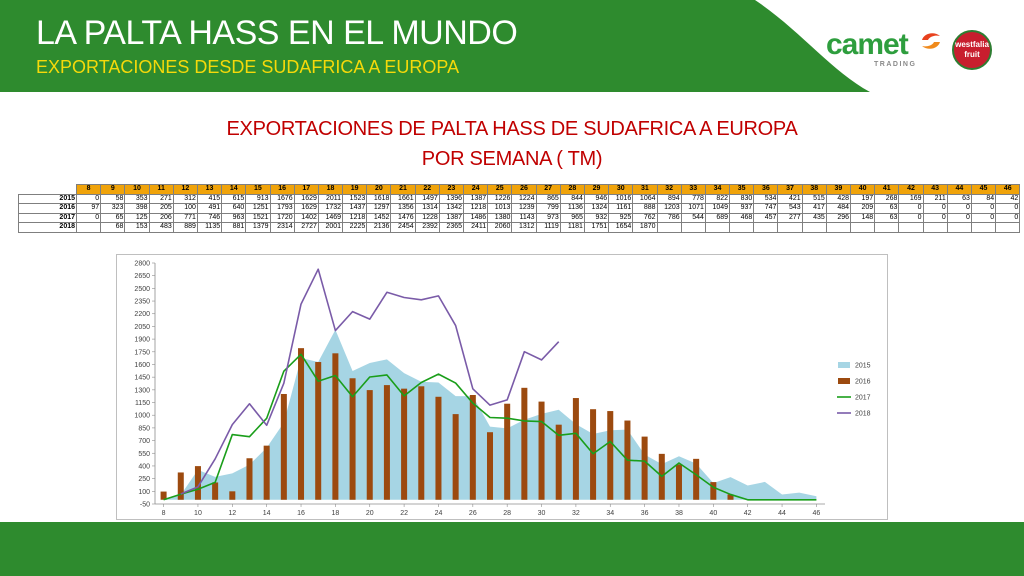 This screenshot has width=1024, height=576. I want to click on y-tick-label: 1300, so click(142, 390).